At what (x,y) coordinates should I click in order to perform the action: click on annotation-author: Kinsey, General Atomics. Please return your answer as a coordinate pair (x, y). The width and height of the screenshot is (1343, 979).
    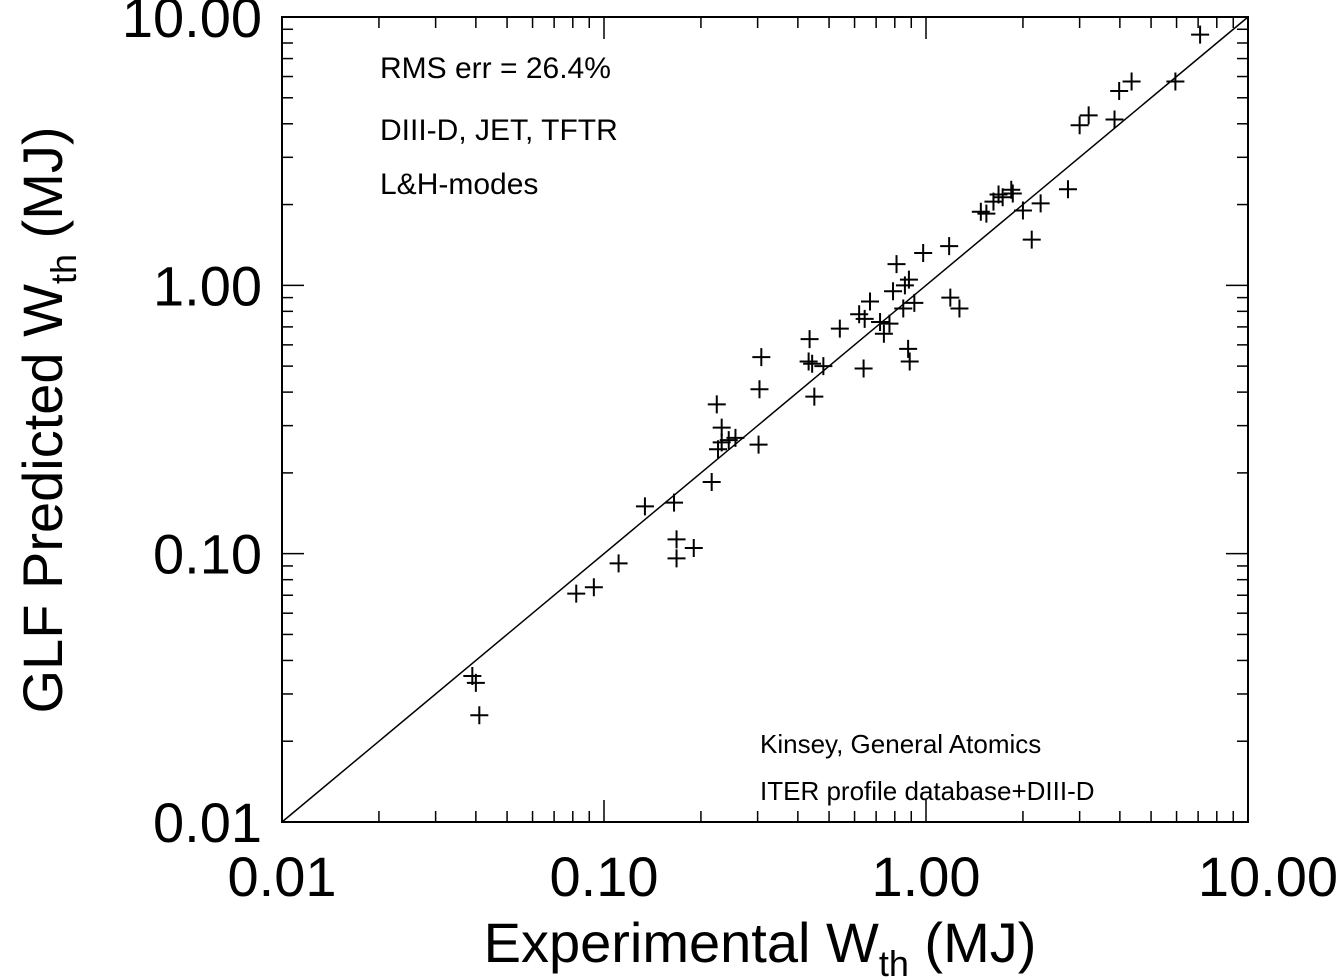
    Looking at the image, I should click on (900, 744).